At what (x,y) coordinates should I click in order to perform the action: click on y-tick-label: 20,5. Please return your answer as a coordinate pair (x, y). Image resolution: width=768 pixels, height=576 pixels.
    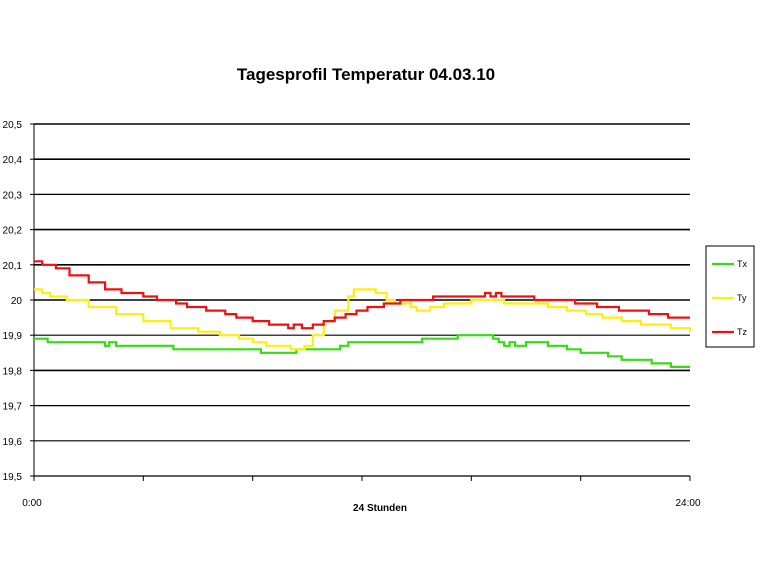
    Looking at the image, I should click on (13, 125).